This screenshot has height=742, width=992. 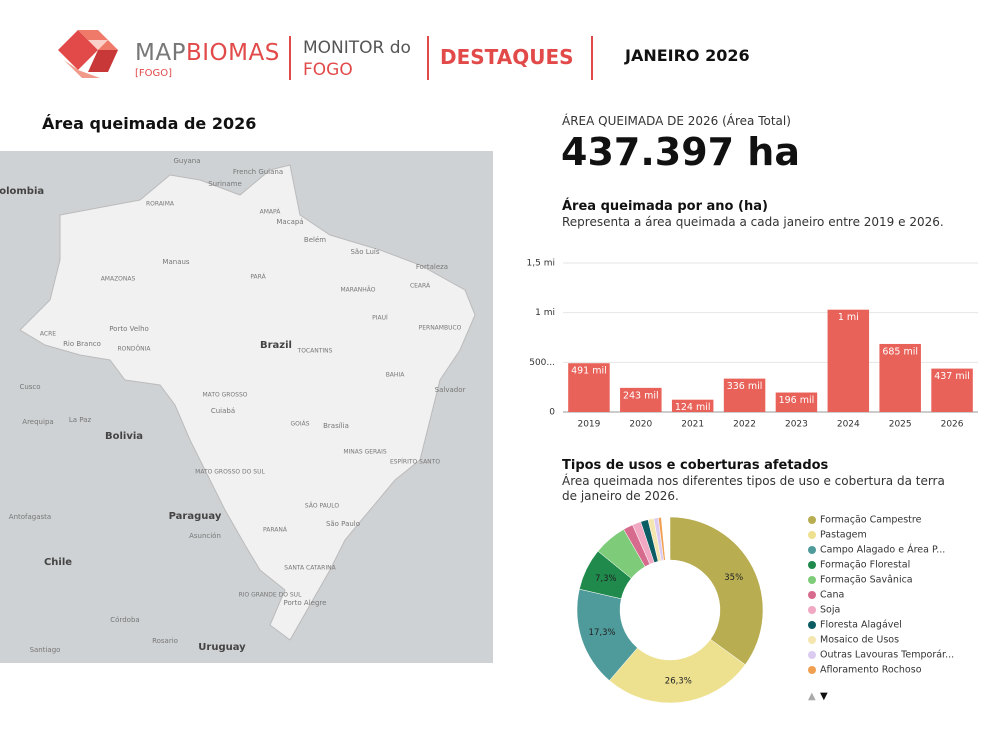 I want to click on map-label: Paraguay, so click(x=195, y=516).